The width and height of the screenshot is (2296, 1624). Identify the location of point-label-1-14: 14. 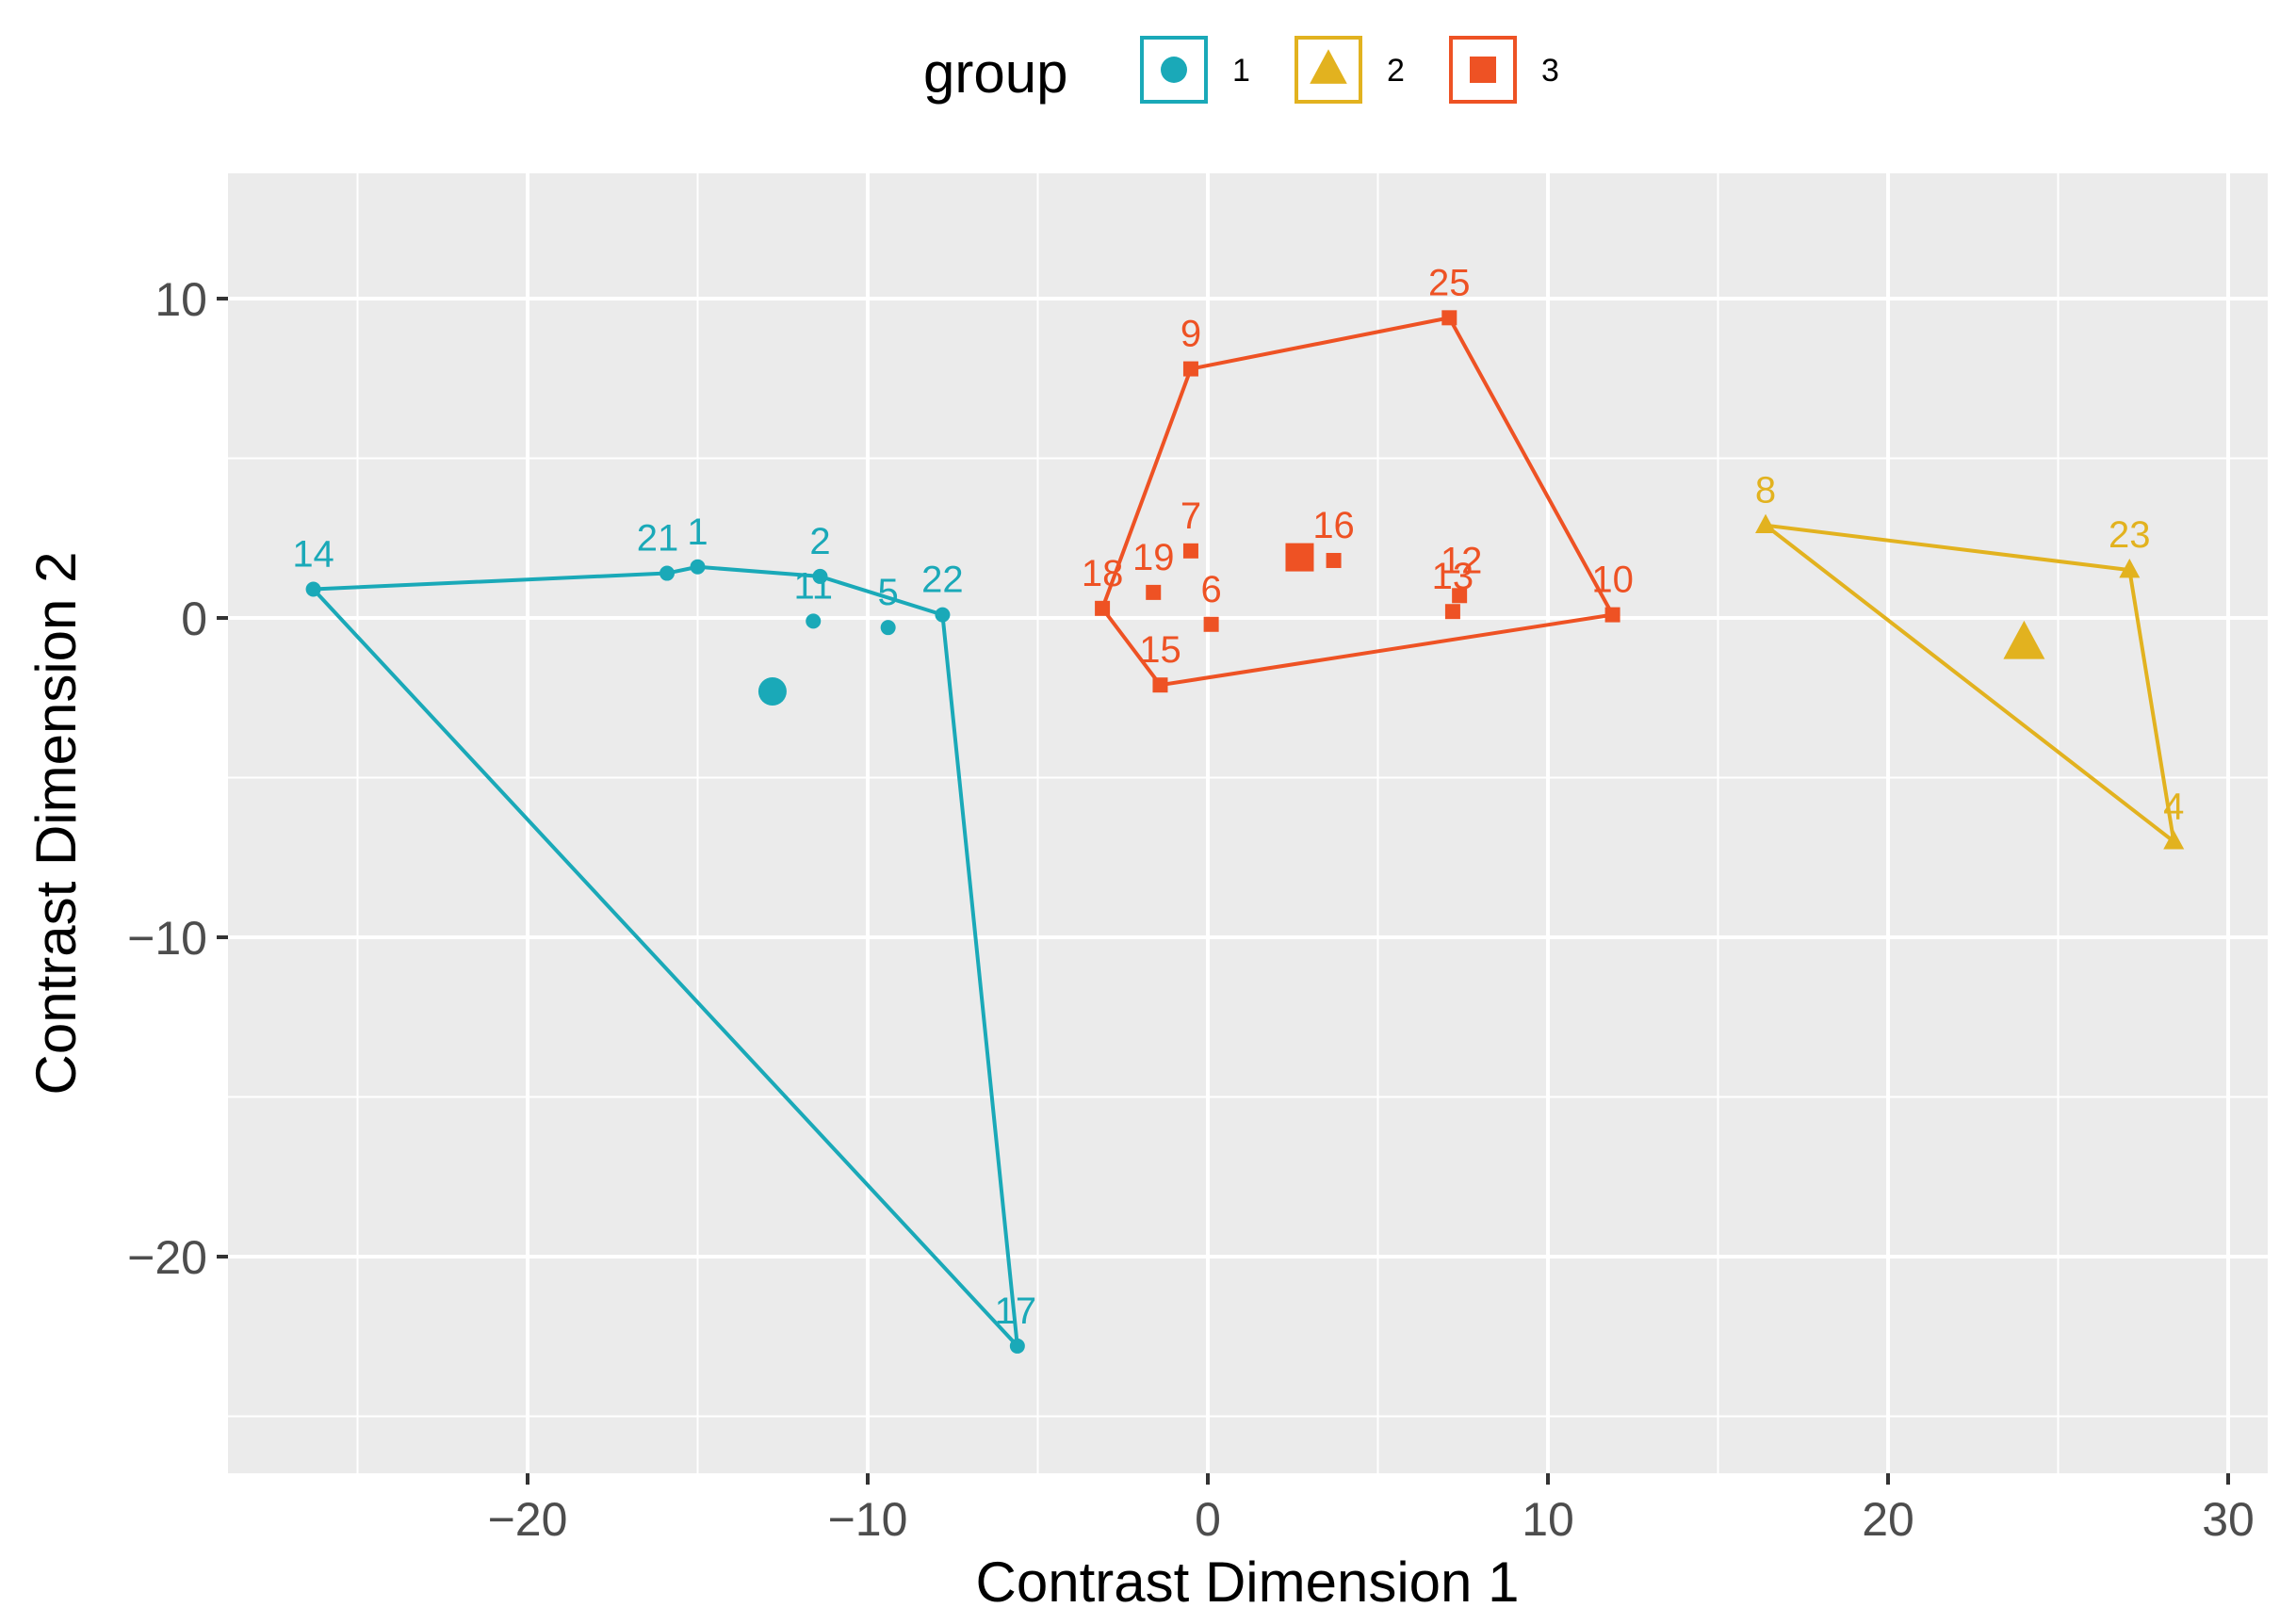
(313, 554).